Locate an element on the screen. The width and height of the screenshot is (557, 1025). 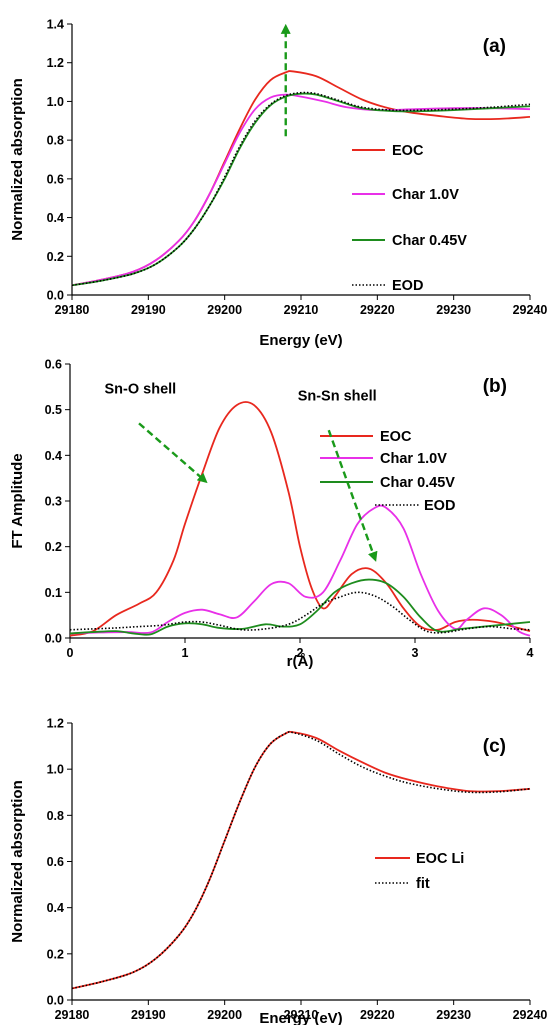
annotation-label: Sn-Sn shell is located at coordinates (337, 397).